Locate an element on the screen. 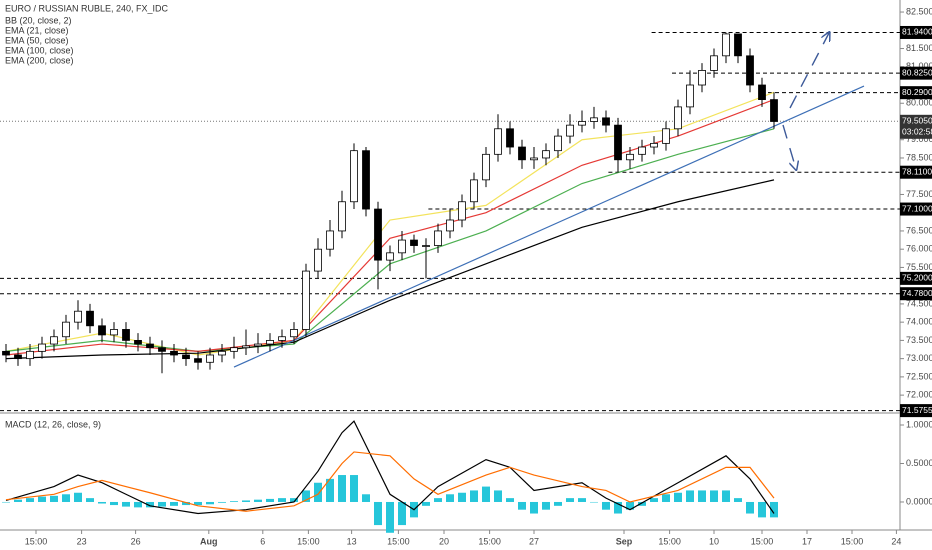  y-tick-label: 75.5000 is located at coordinates (919, 267).